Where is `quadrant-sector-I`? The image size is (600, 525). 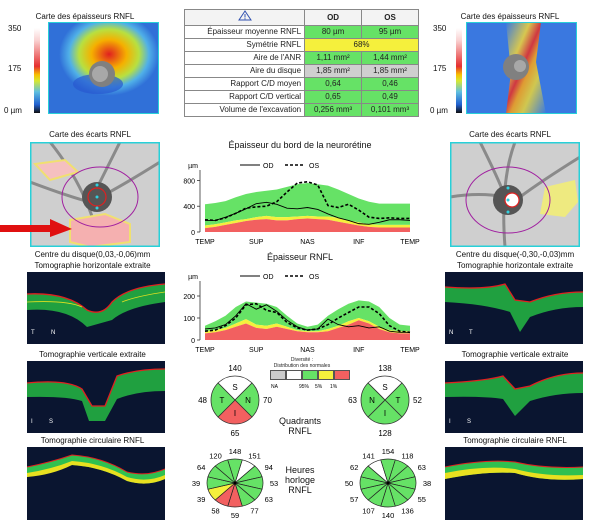
quadrant-sector-I is located at coordinates (385, 412).